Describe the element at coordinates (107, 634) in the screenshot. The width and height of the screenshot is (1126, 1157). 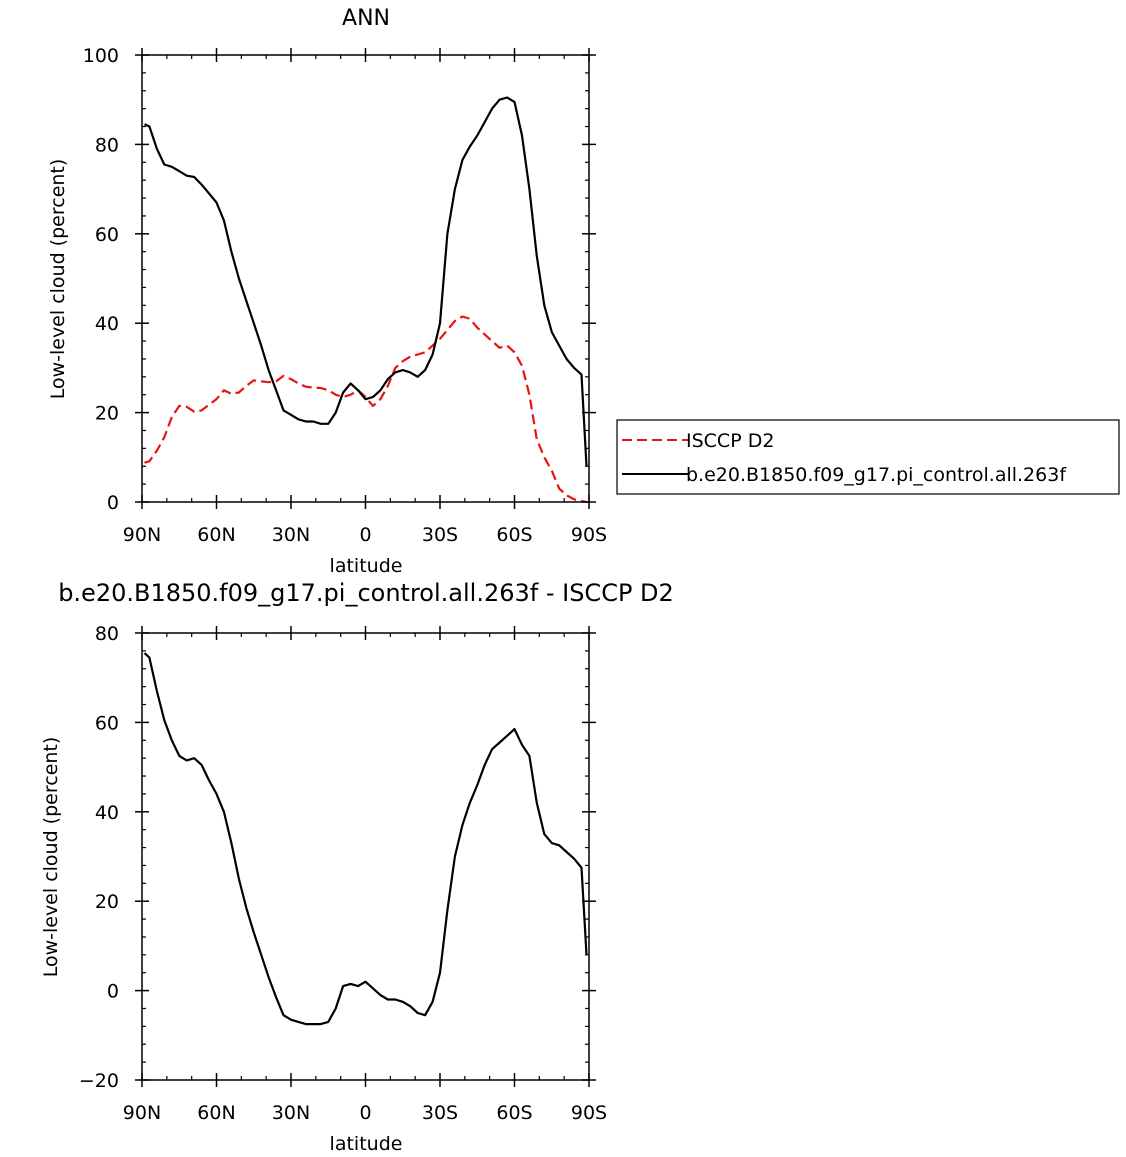
I see `bottom-y-tick-label: 80` at that location.